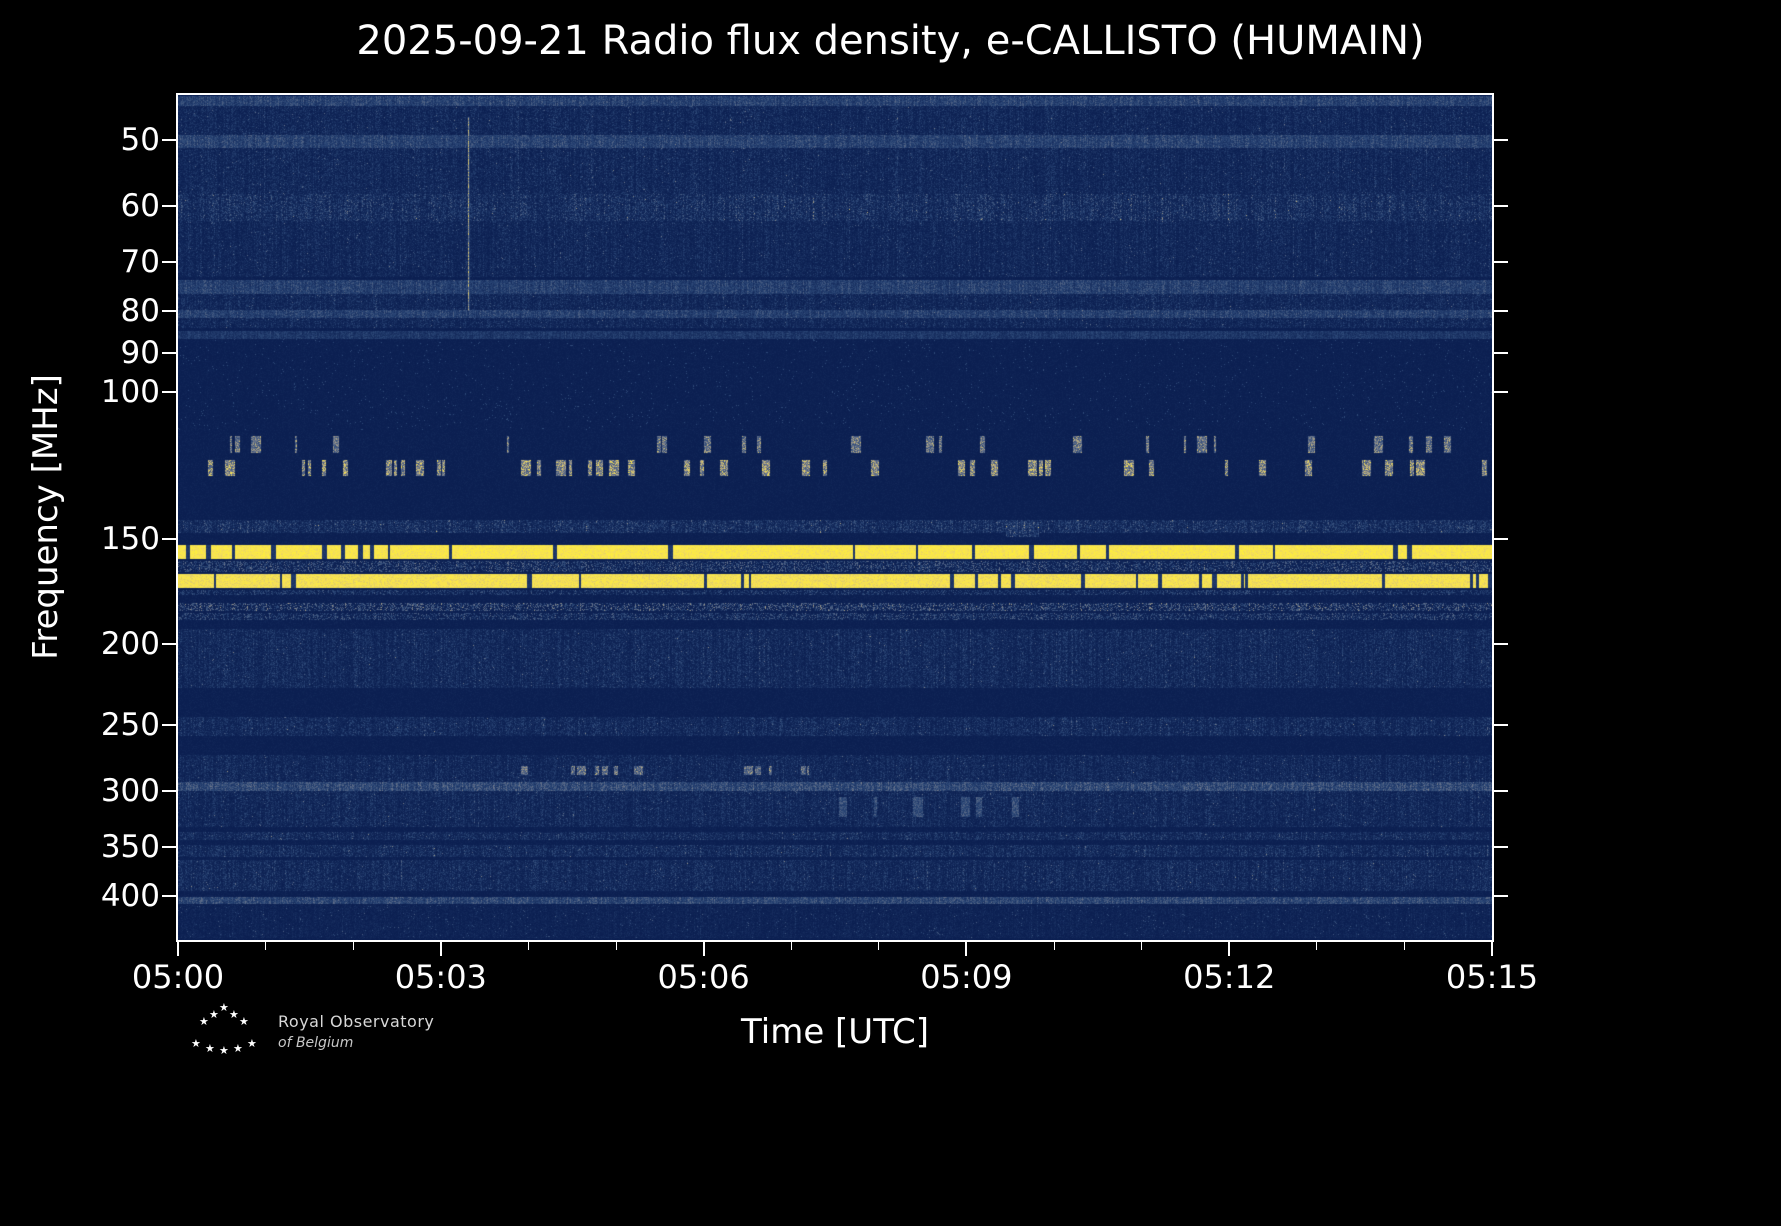 This screenshot has width=1781, height=1226. I want to click on x-tick-label: 05:12, so click(1229, 977).